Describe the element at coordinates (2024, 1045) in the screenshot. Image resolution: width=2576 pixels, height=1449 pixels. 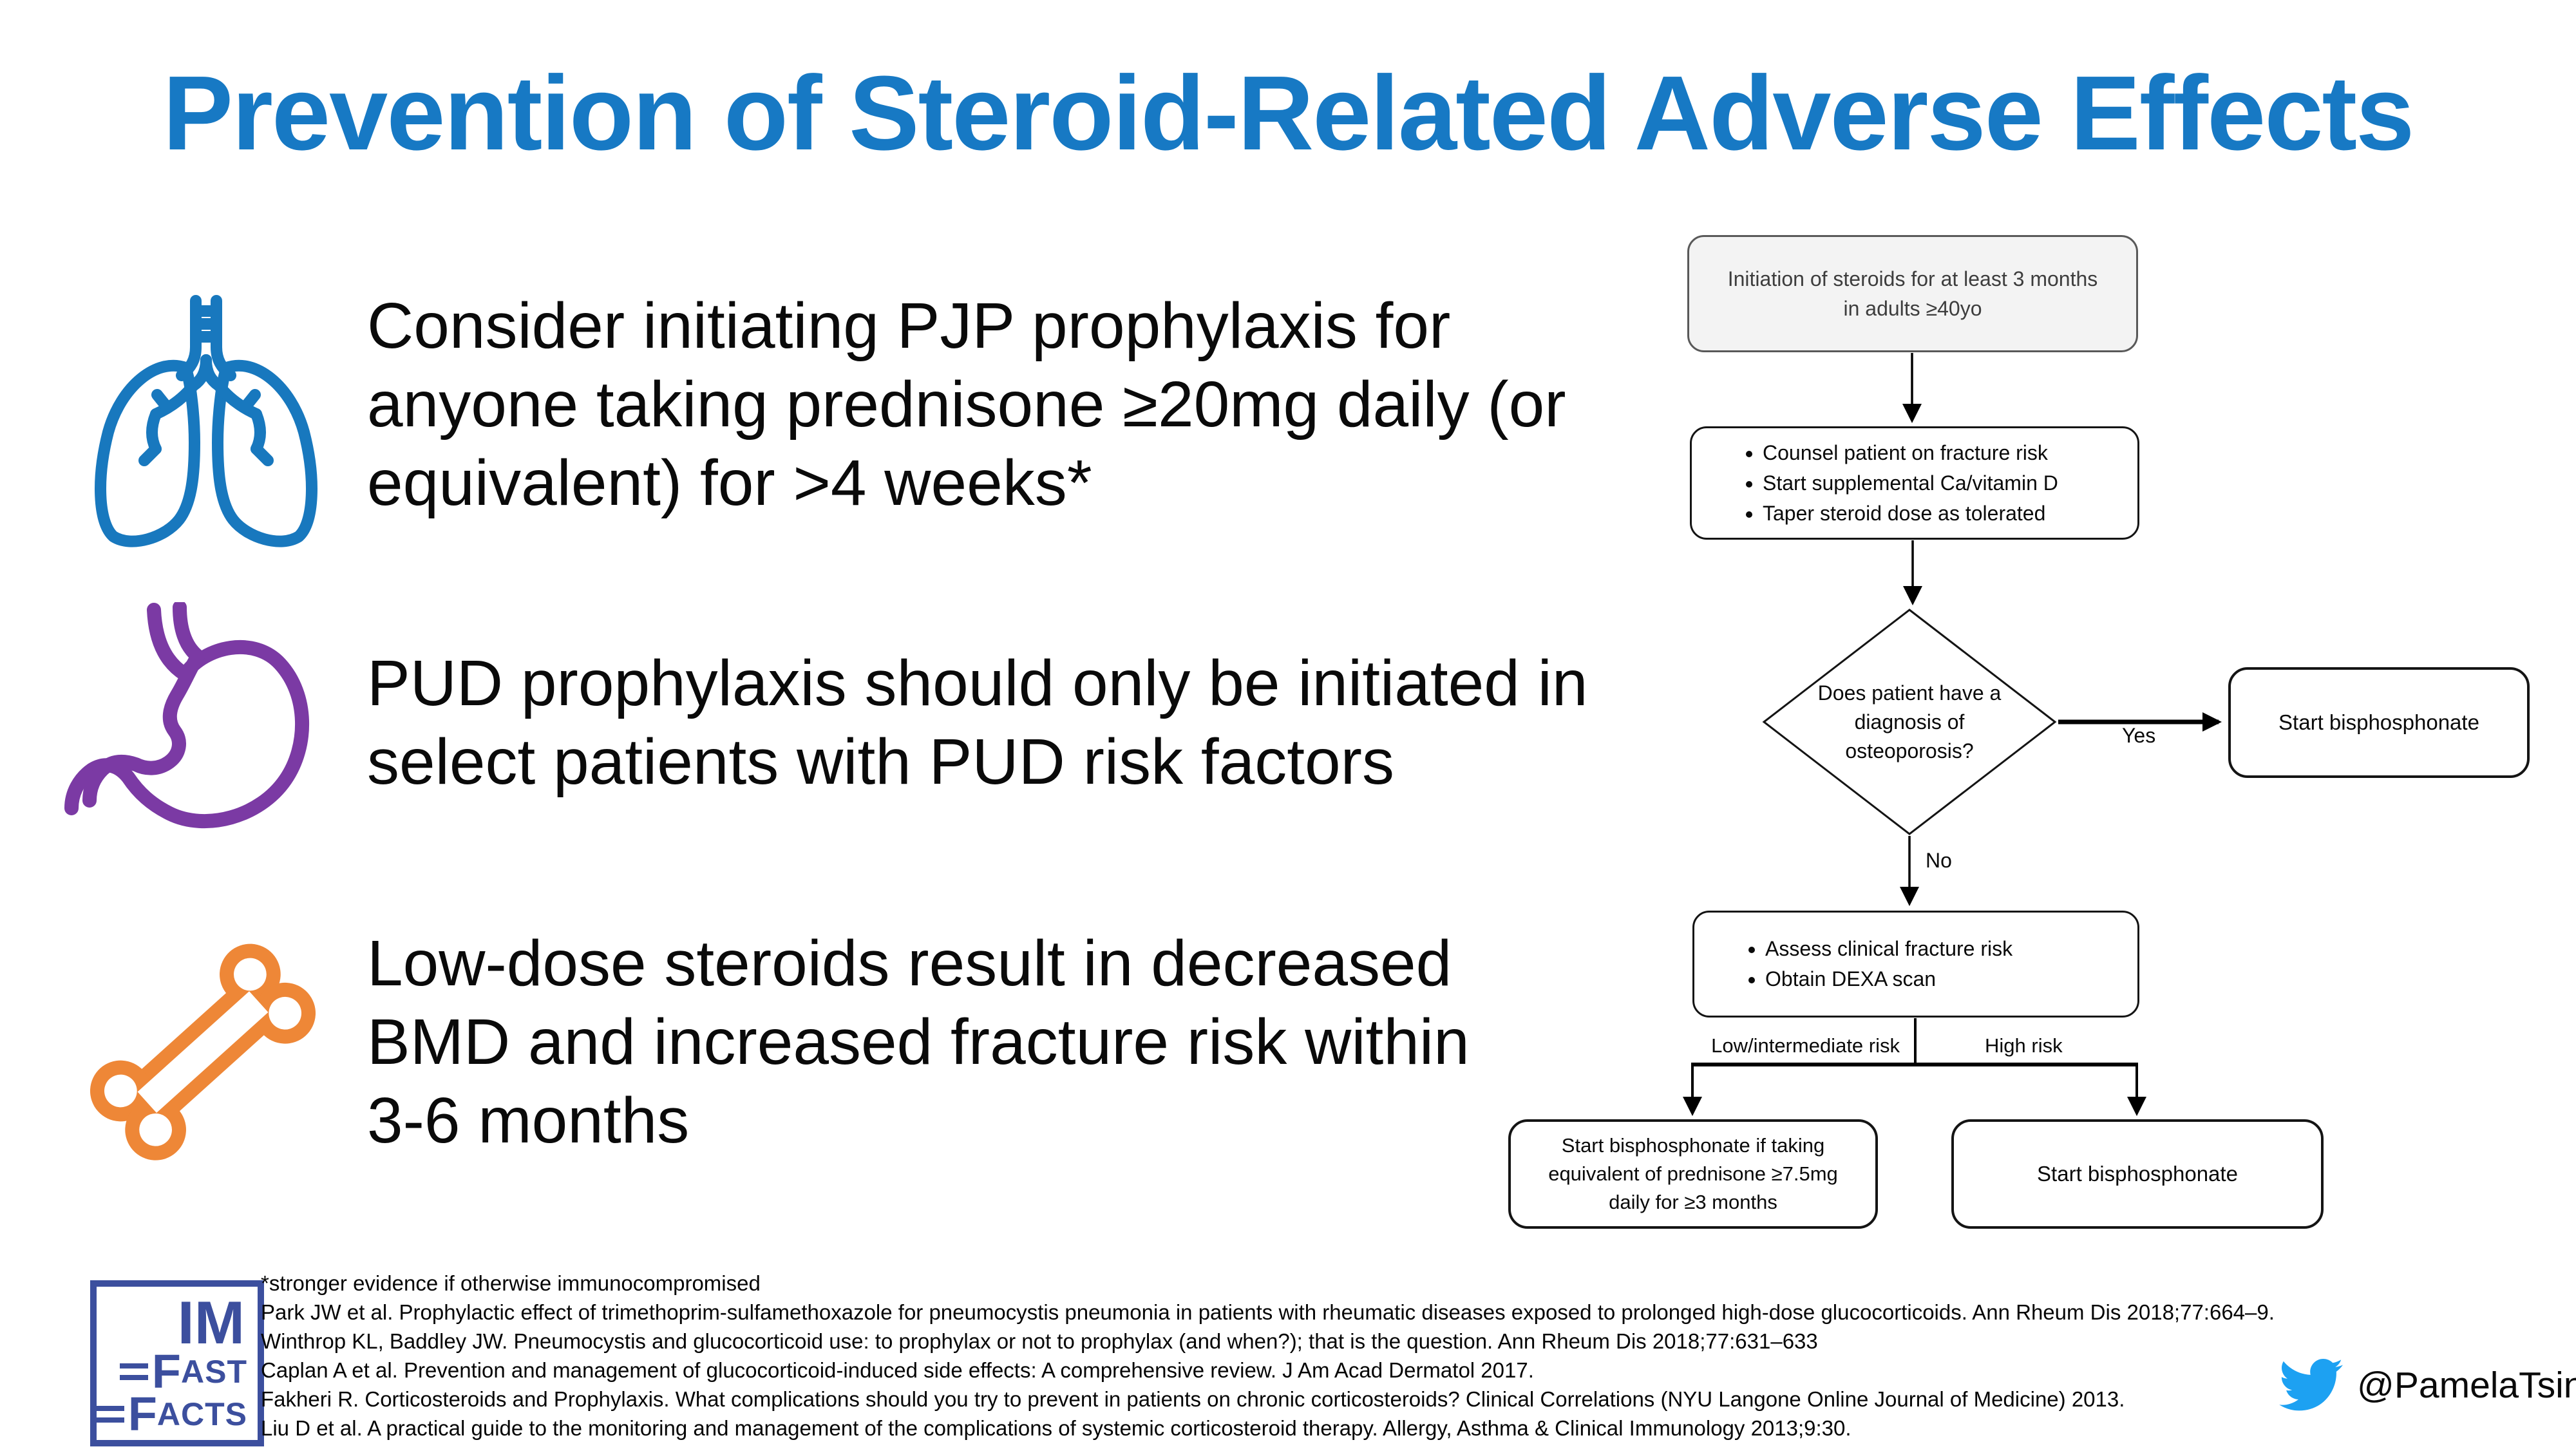
I see `branch-label-high-risk: High risk` at that location.